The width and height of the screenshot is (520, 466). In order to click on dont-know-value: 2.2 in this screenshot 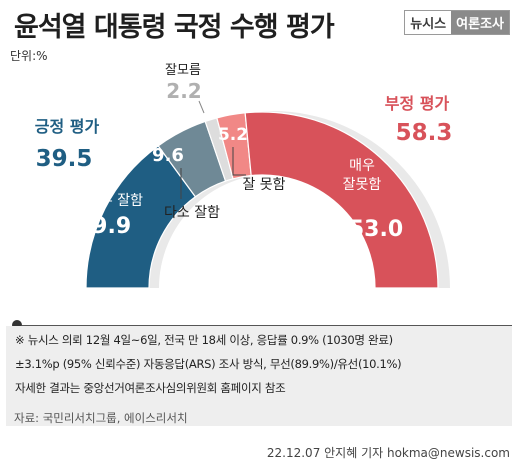, I will do `click(183, 91)`.